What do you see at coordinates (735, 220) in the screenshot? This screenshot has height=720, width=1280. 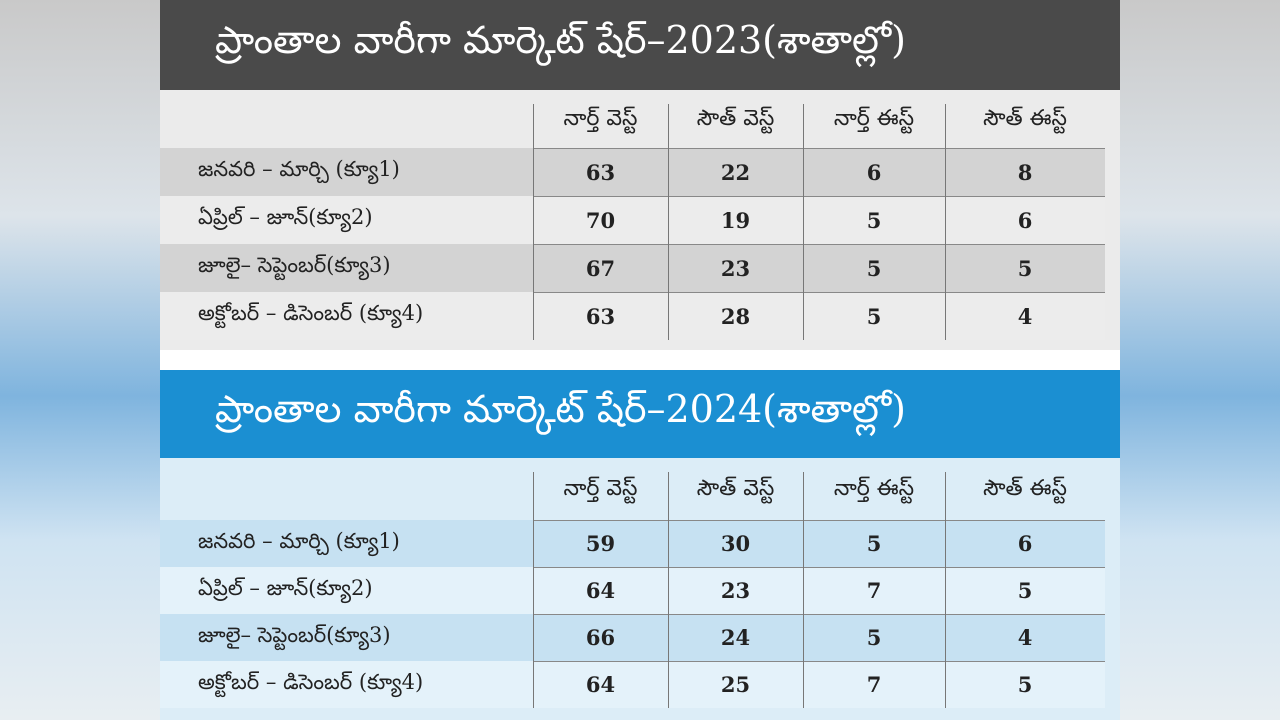 I see `value-cell: 19` at bounding box center [735, 220].